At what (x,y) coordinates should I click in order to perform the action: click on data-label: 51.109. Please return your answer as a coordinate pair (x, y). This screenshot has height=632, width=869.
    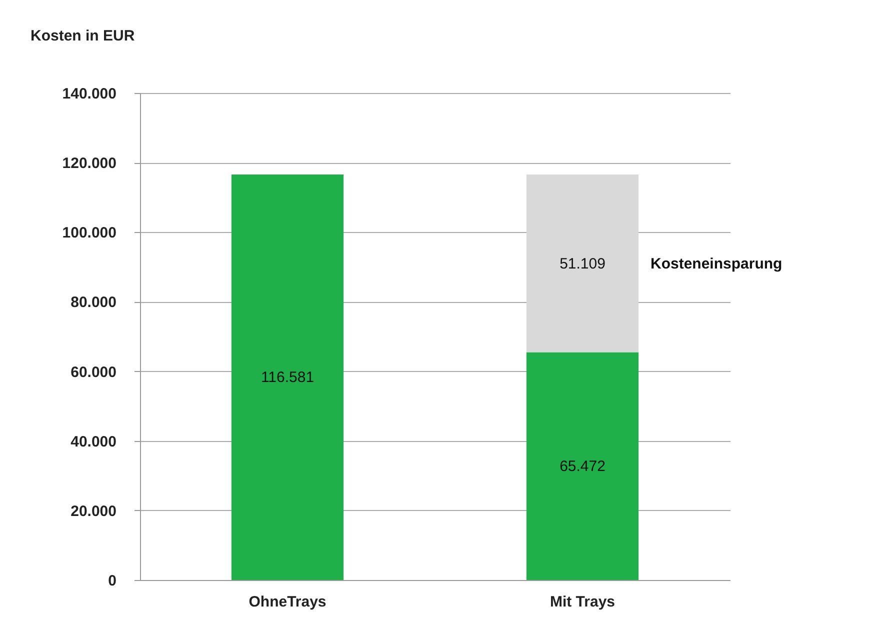
    Looking at the image, I should click on (583, 263).